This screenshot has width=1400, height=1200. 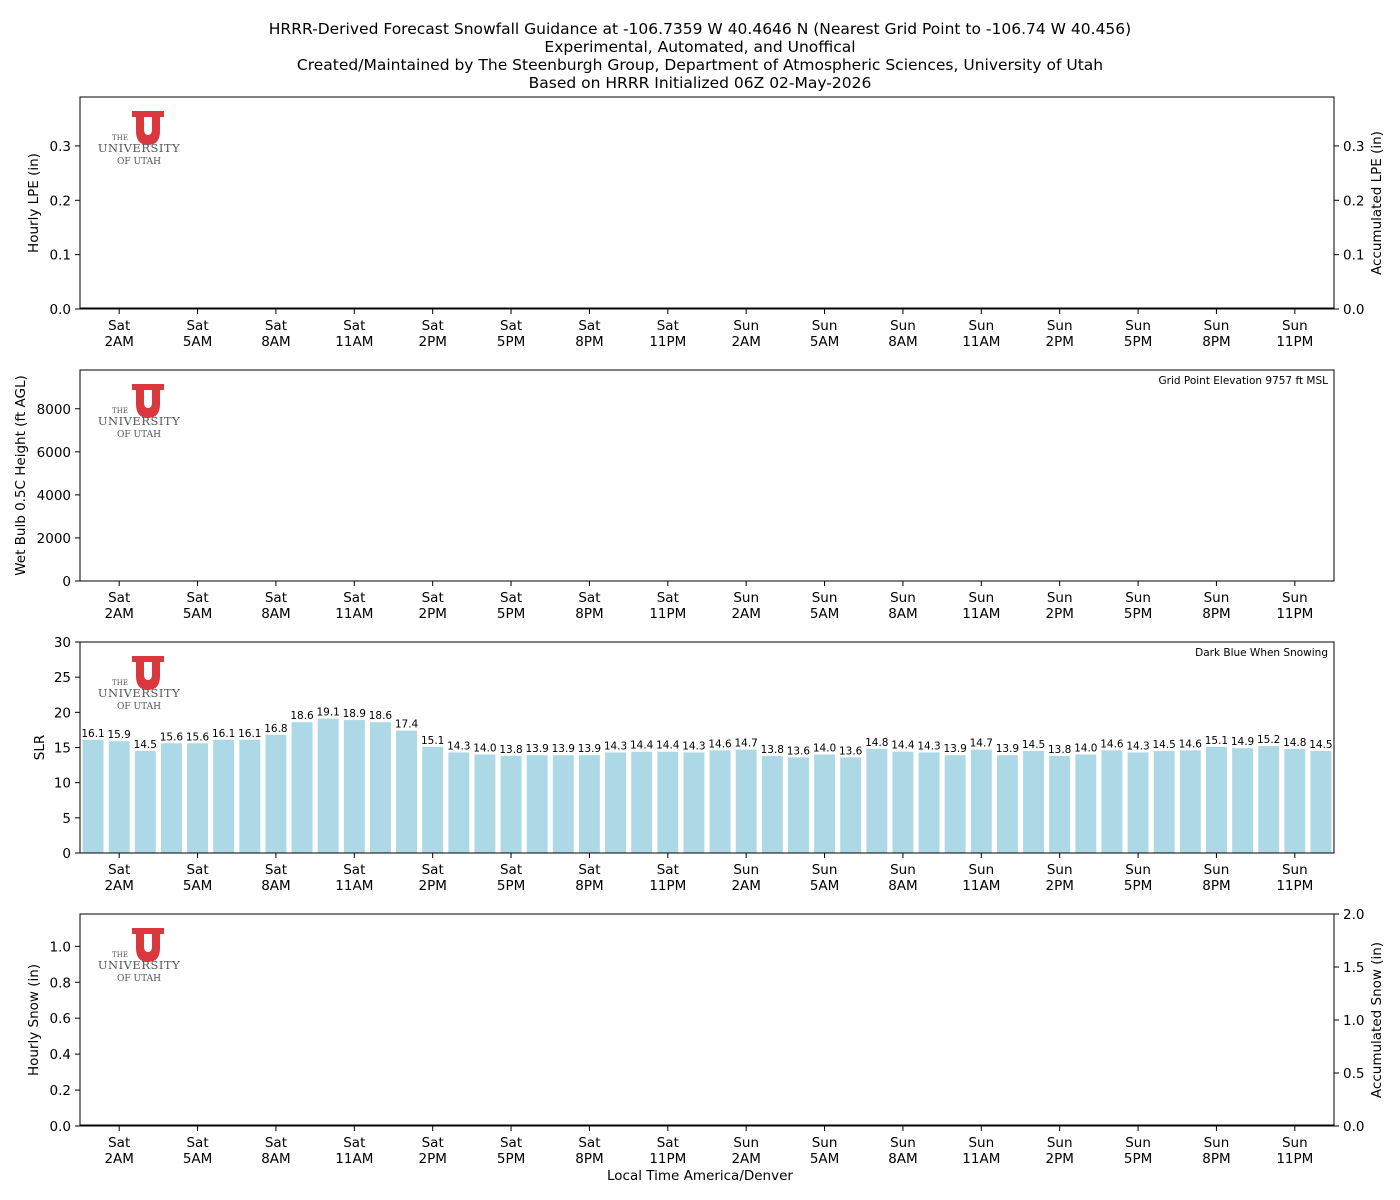 What do you see at coordinates (34, 1020) in the screenshot?
I see `y-axis-label: Hourly Snow (in)` at bounding box center [34, 1020].